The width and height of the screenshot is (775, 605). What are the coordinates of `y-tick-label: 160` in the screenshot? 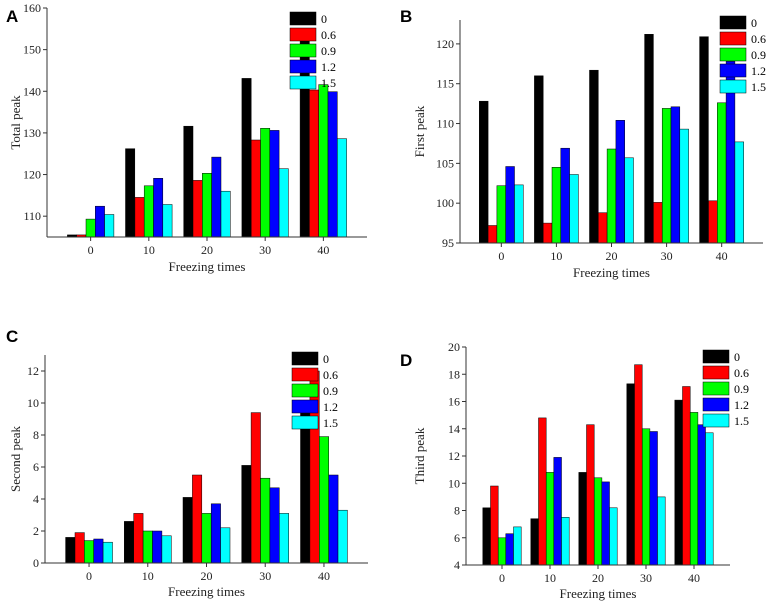 It's located at (32, 8).